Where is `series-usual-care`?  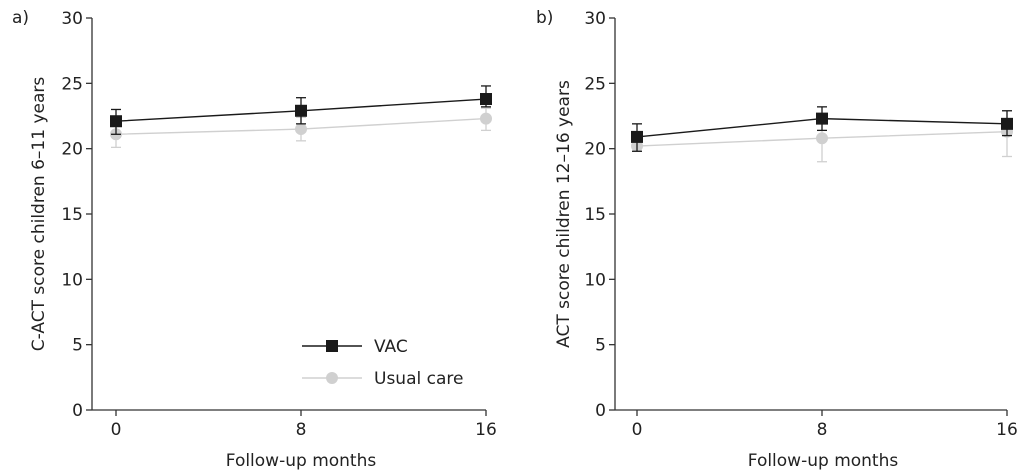
series-usual-care is located at coordinates (301, 128).